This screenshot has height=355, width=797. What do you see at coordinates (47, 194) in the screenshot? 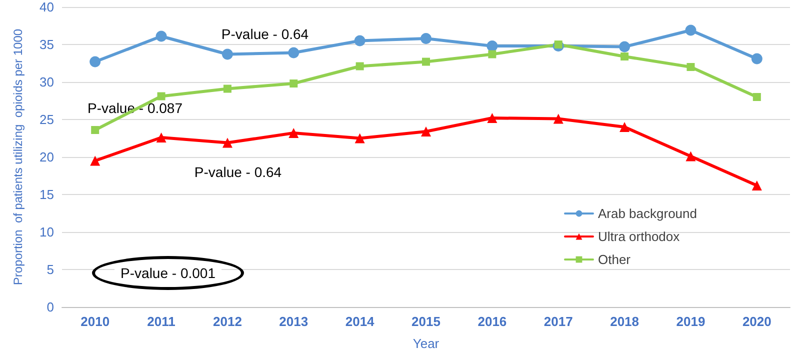
I see `y-tick-label: 15` at bounding box center [47, 194].